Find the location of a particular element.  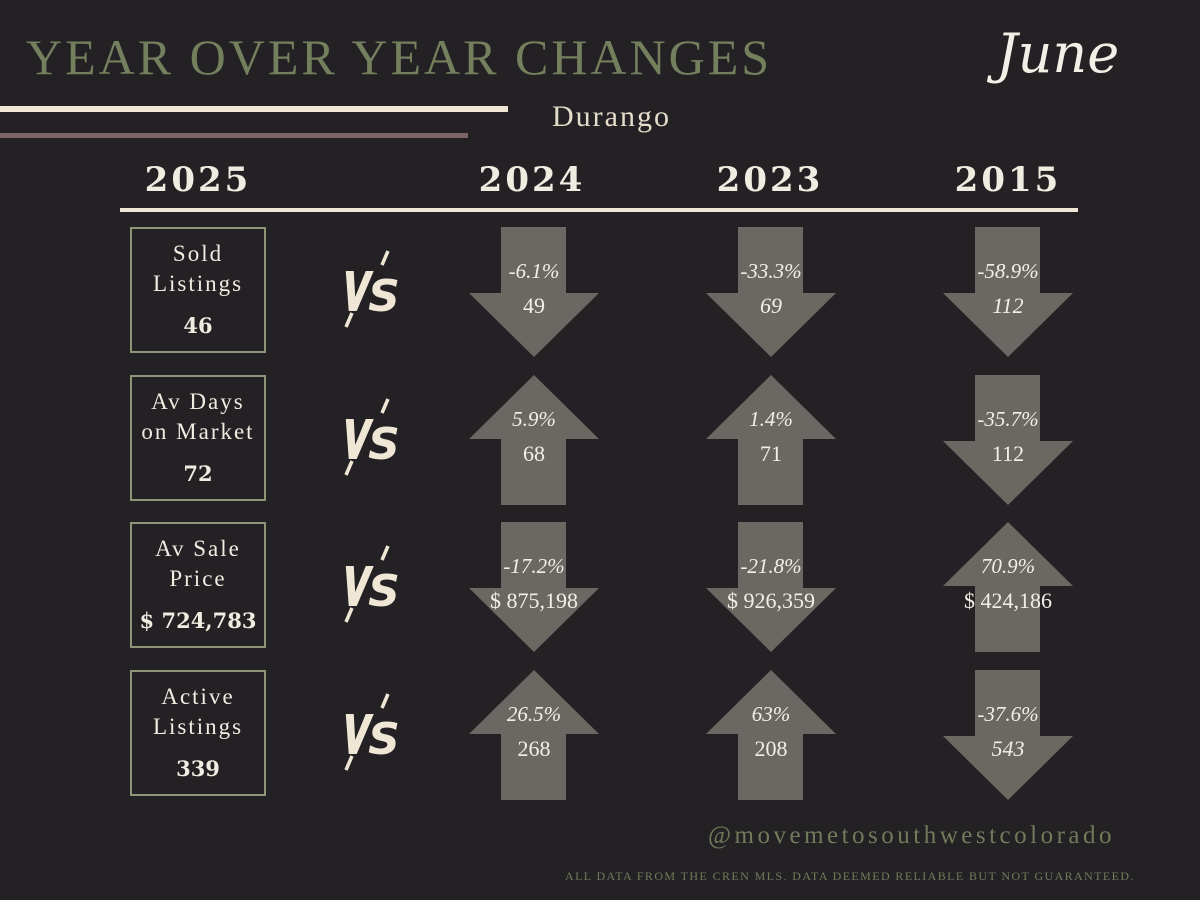

page-title: YEAR OVER YEAR CHANGES is located at coordinates (399, 57).